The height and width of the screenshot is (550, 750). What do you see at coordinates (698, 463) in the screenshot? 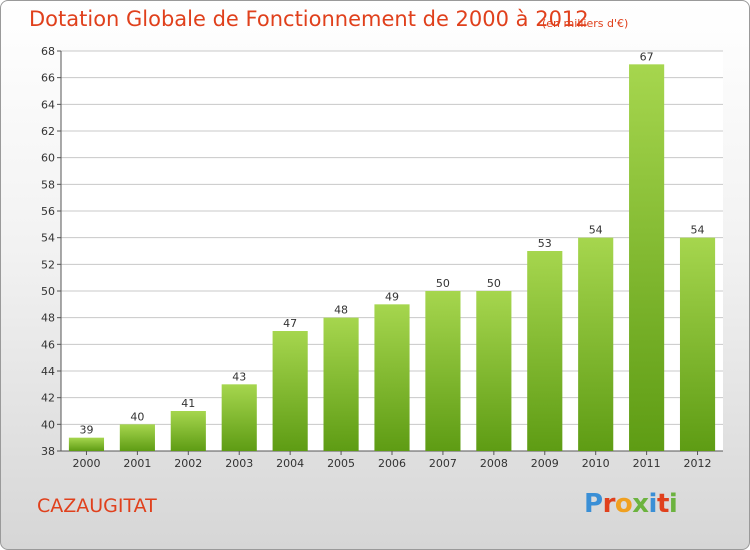
I see `x-tick-label-2012: 2012` at bounding box center [698, 463].